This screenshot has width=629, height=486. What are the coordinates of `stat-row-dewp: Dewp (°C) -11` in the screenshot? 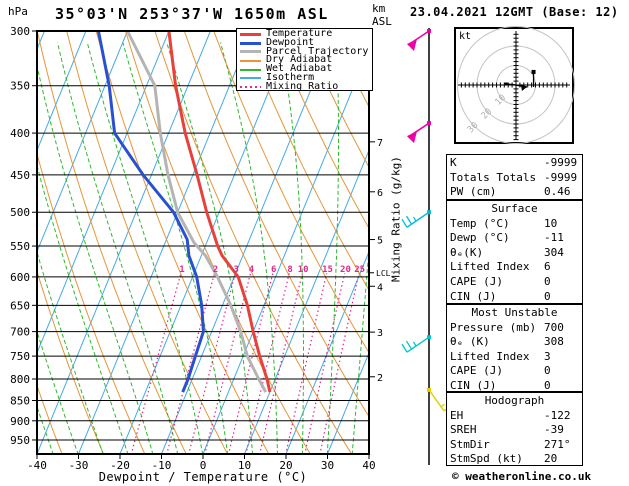 It's located at (516, 238).